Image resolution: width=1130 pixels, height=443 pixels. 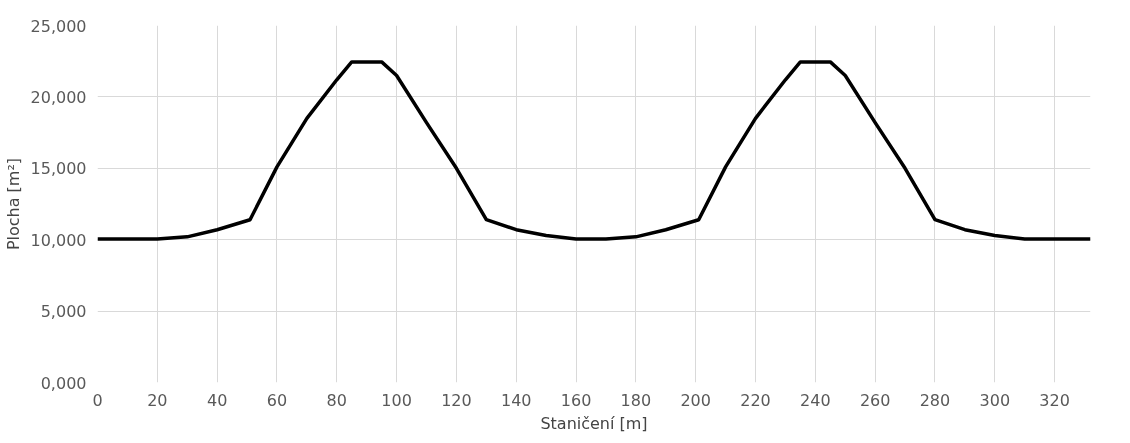 I want to click on x-tick-label: 120, so click(x=456, y=400).